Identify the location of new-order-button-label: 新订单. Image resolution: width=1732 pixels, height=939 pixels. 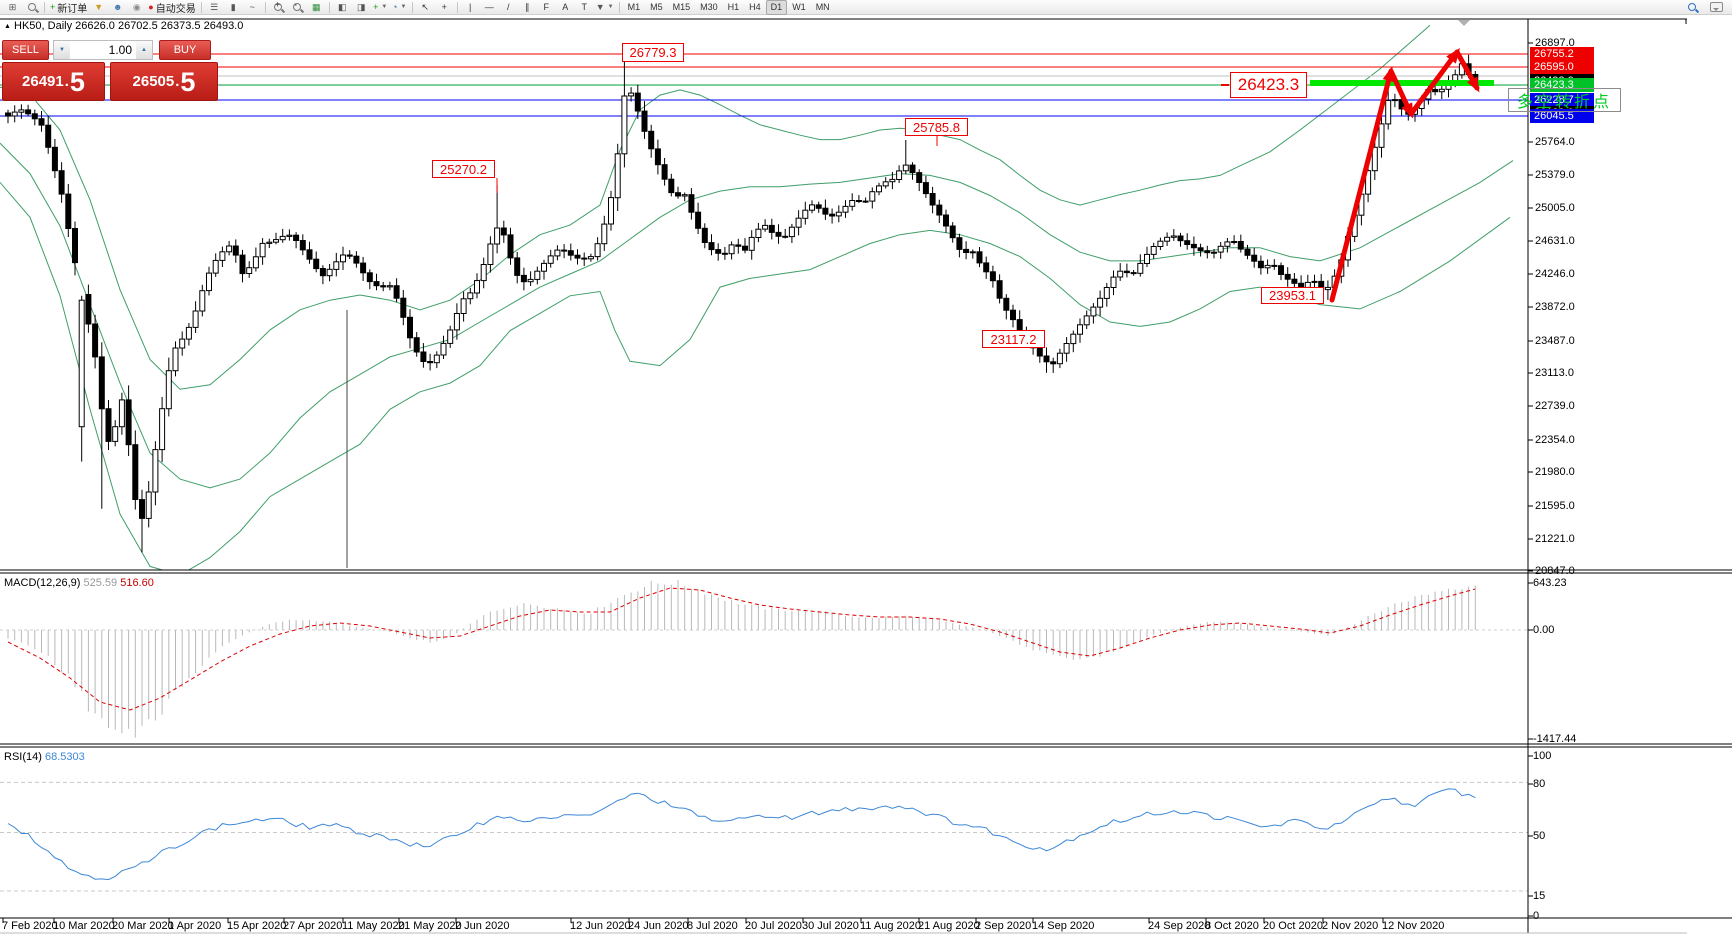
(72, 9).